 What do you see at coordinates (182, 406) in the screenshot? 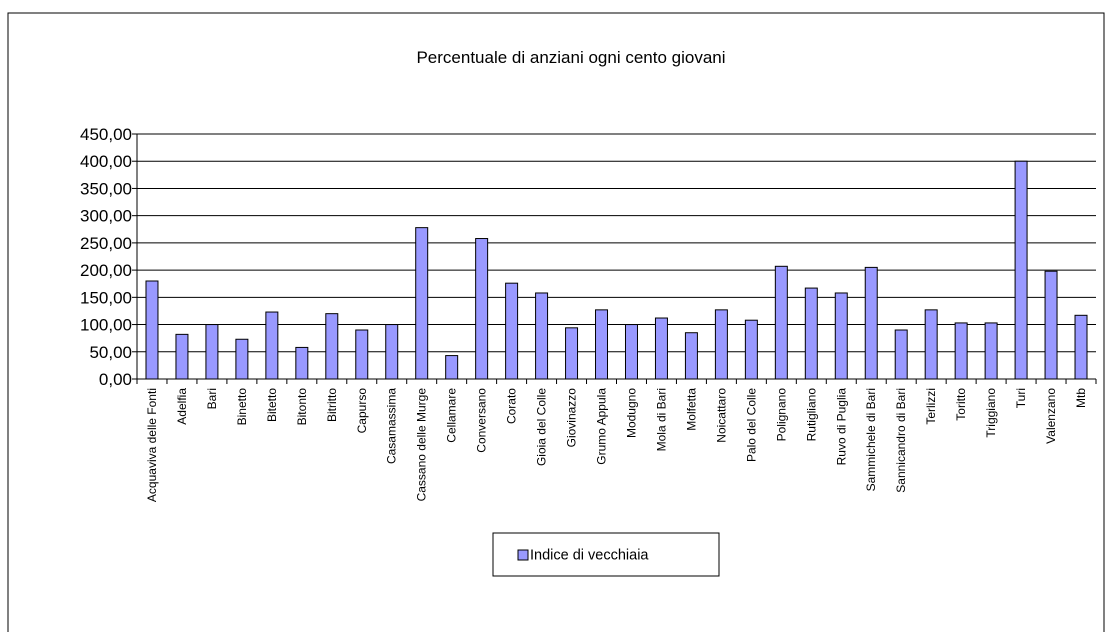
I see `x-tick-label: Adelfia` at bounding box center [182, 406].